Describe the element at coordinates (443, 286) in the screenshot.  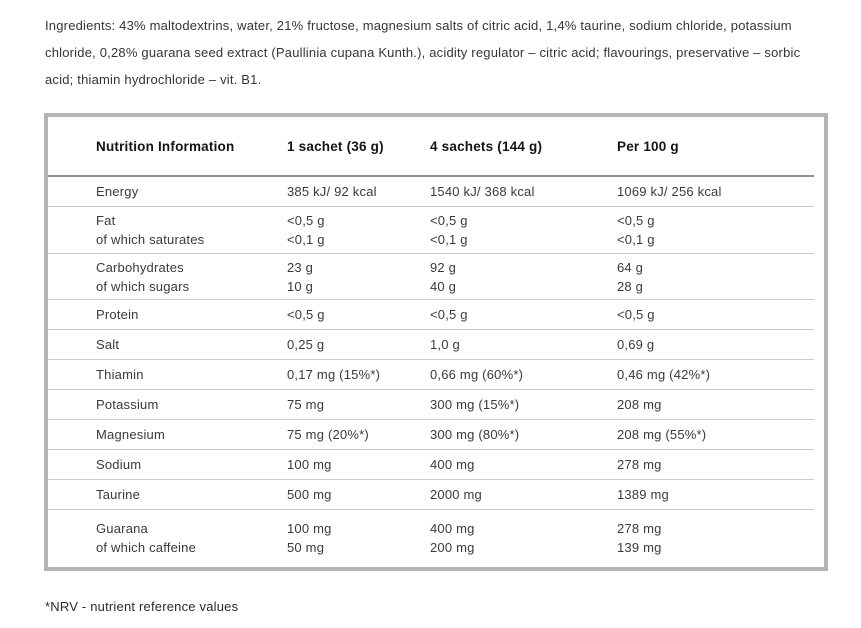
I see `cell-line: 40 g` at that location.